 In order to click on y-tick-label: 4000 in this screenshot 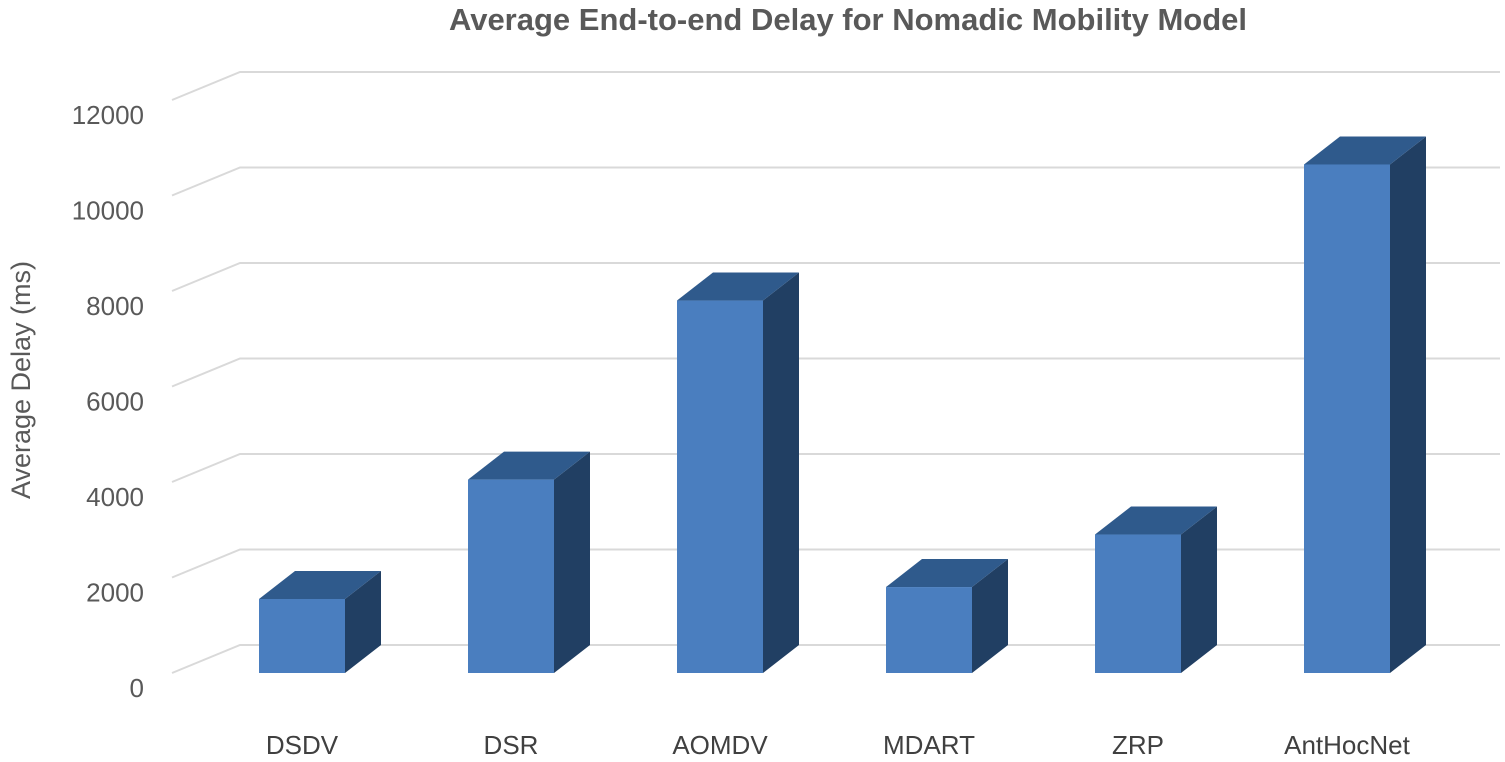, I will do `click(115, 497)`.